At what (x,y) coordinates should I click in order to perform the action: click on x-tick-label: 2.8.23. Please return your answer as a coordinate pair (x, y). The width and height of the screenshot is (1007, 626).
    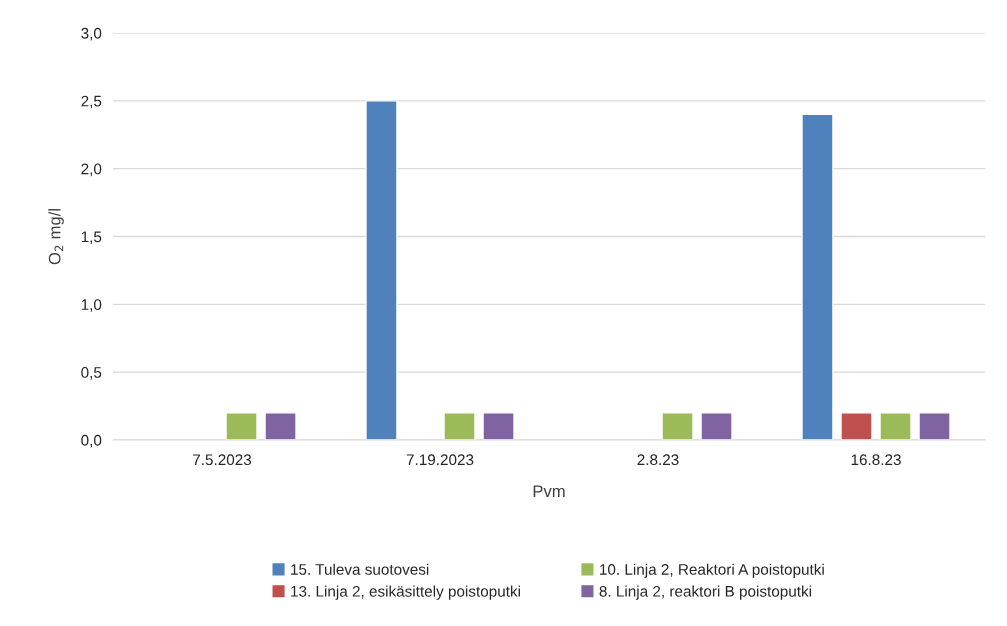
    Looking at the image, I should click on (658, 460).